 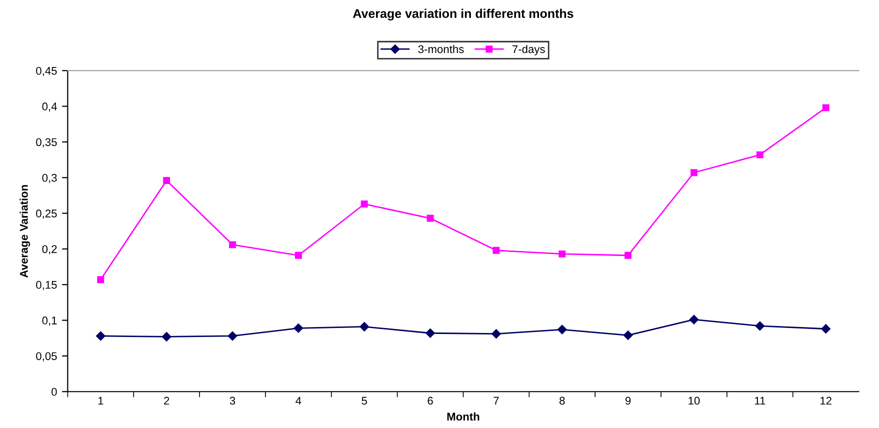 I want to click on x-tick-label: 12, so click(x=826, y=400).